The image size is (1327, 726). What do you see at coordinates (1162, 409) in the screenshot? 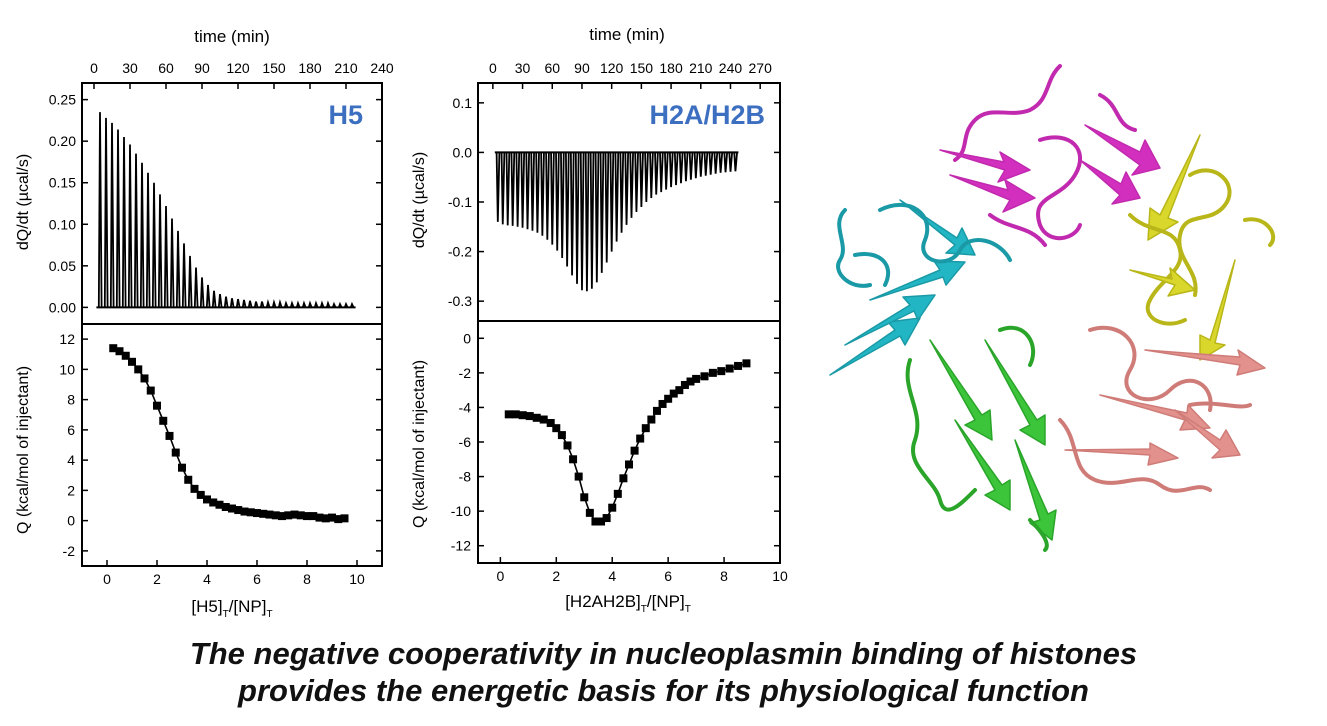
I see `subunit-salmon` at bounding box center [1162, 409].